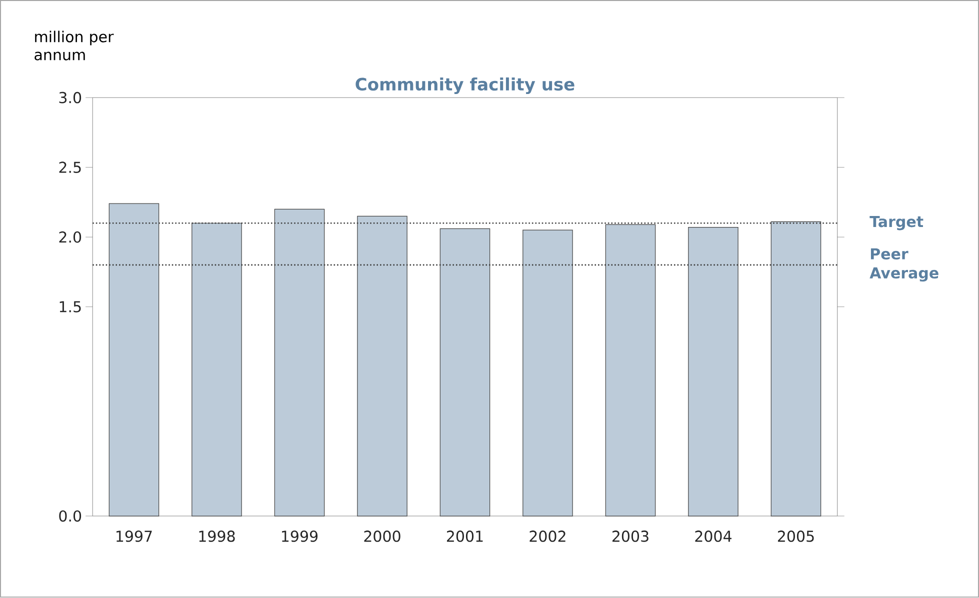 The height and width of the screenshot is (598, 979). Describe the element at coordinates (70, 237) in the screenshot. I see `y-tick-label: 2.0` at that location.